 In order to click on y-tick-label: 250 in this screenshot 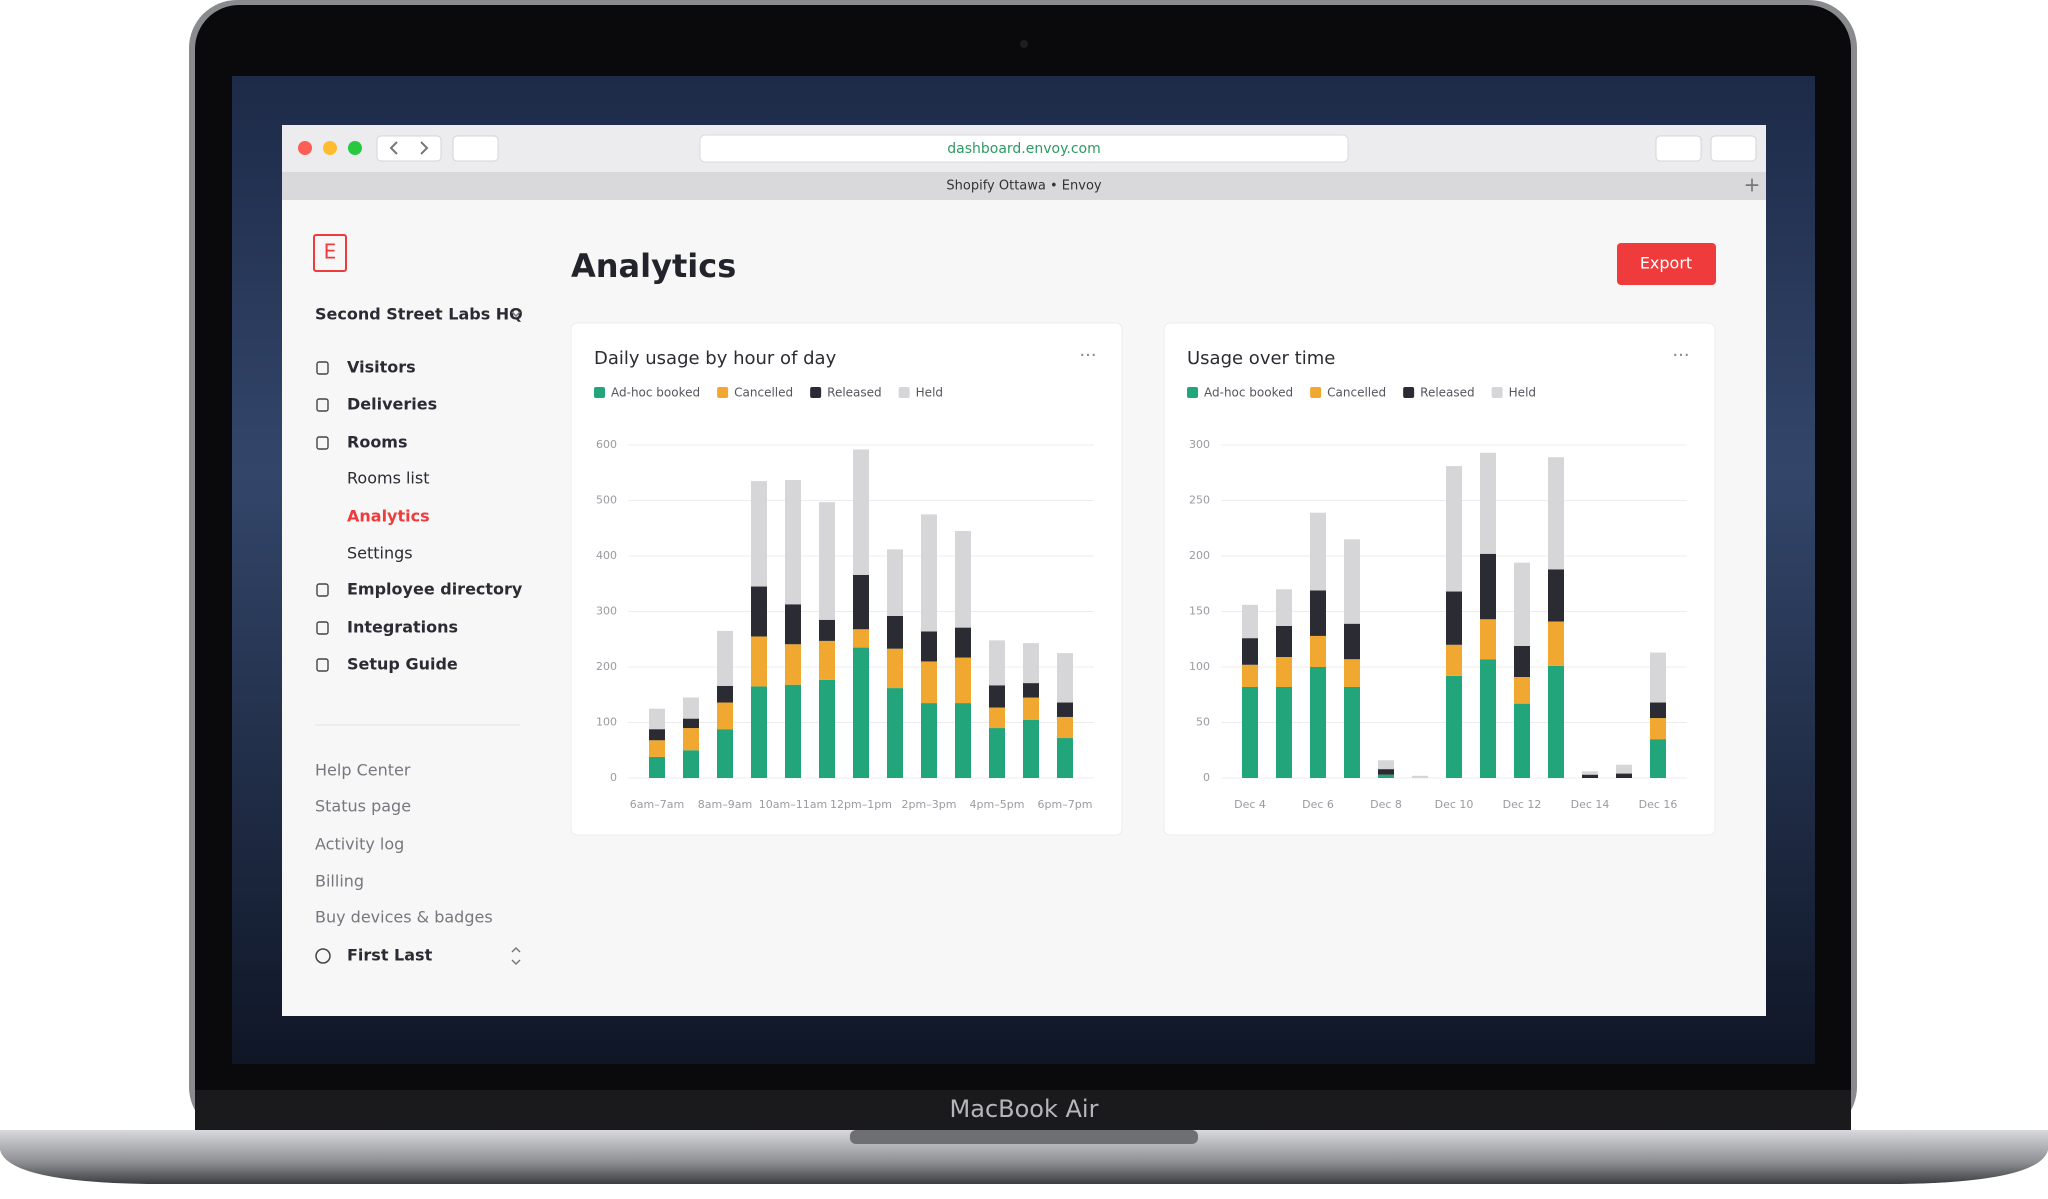, I will do `click(1199, 500)`.